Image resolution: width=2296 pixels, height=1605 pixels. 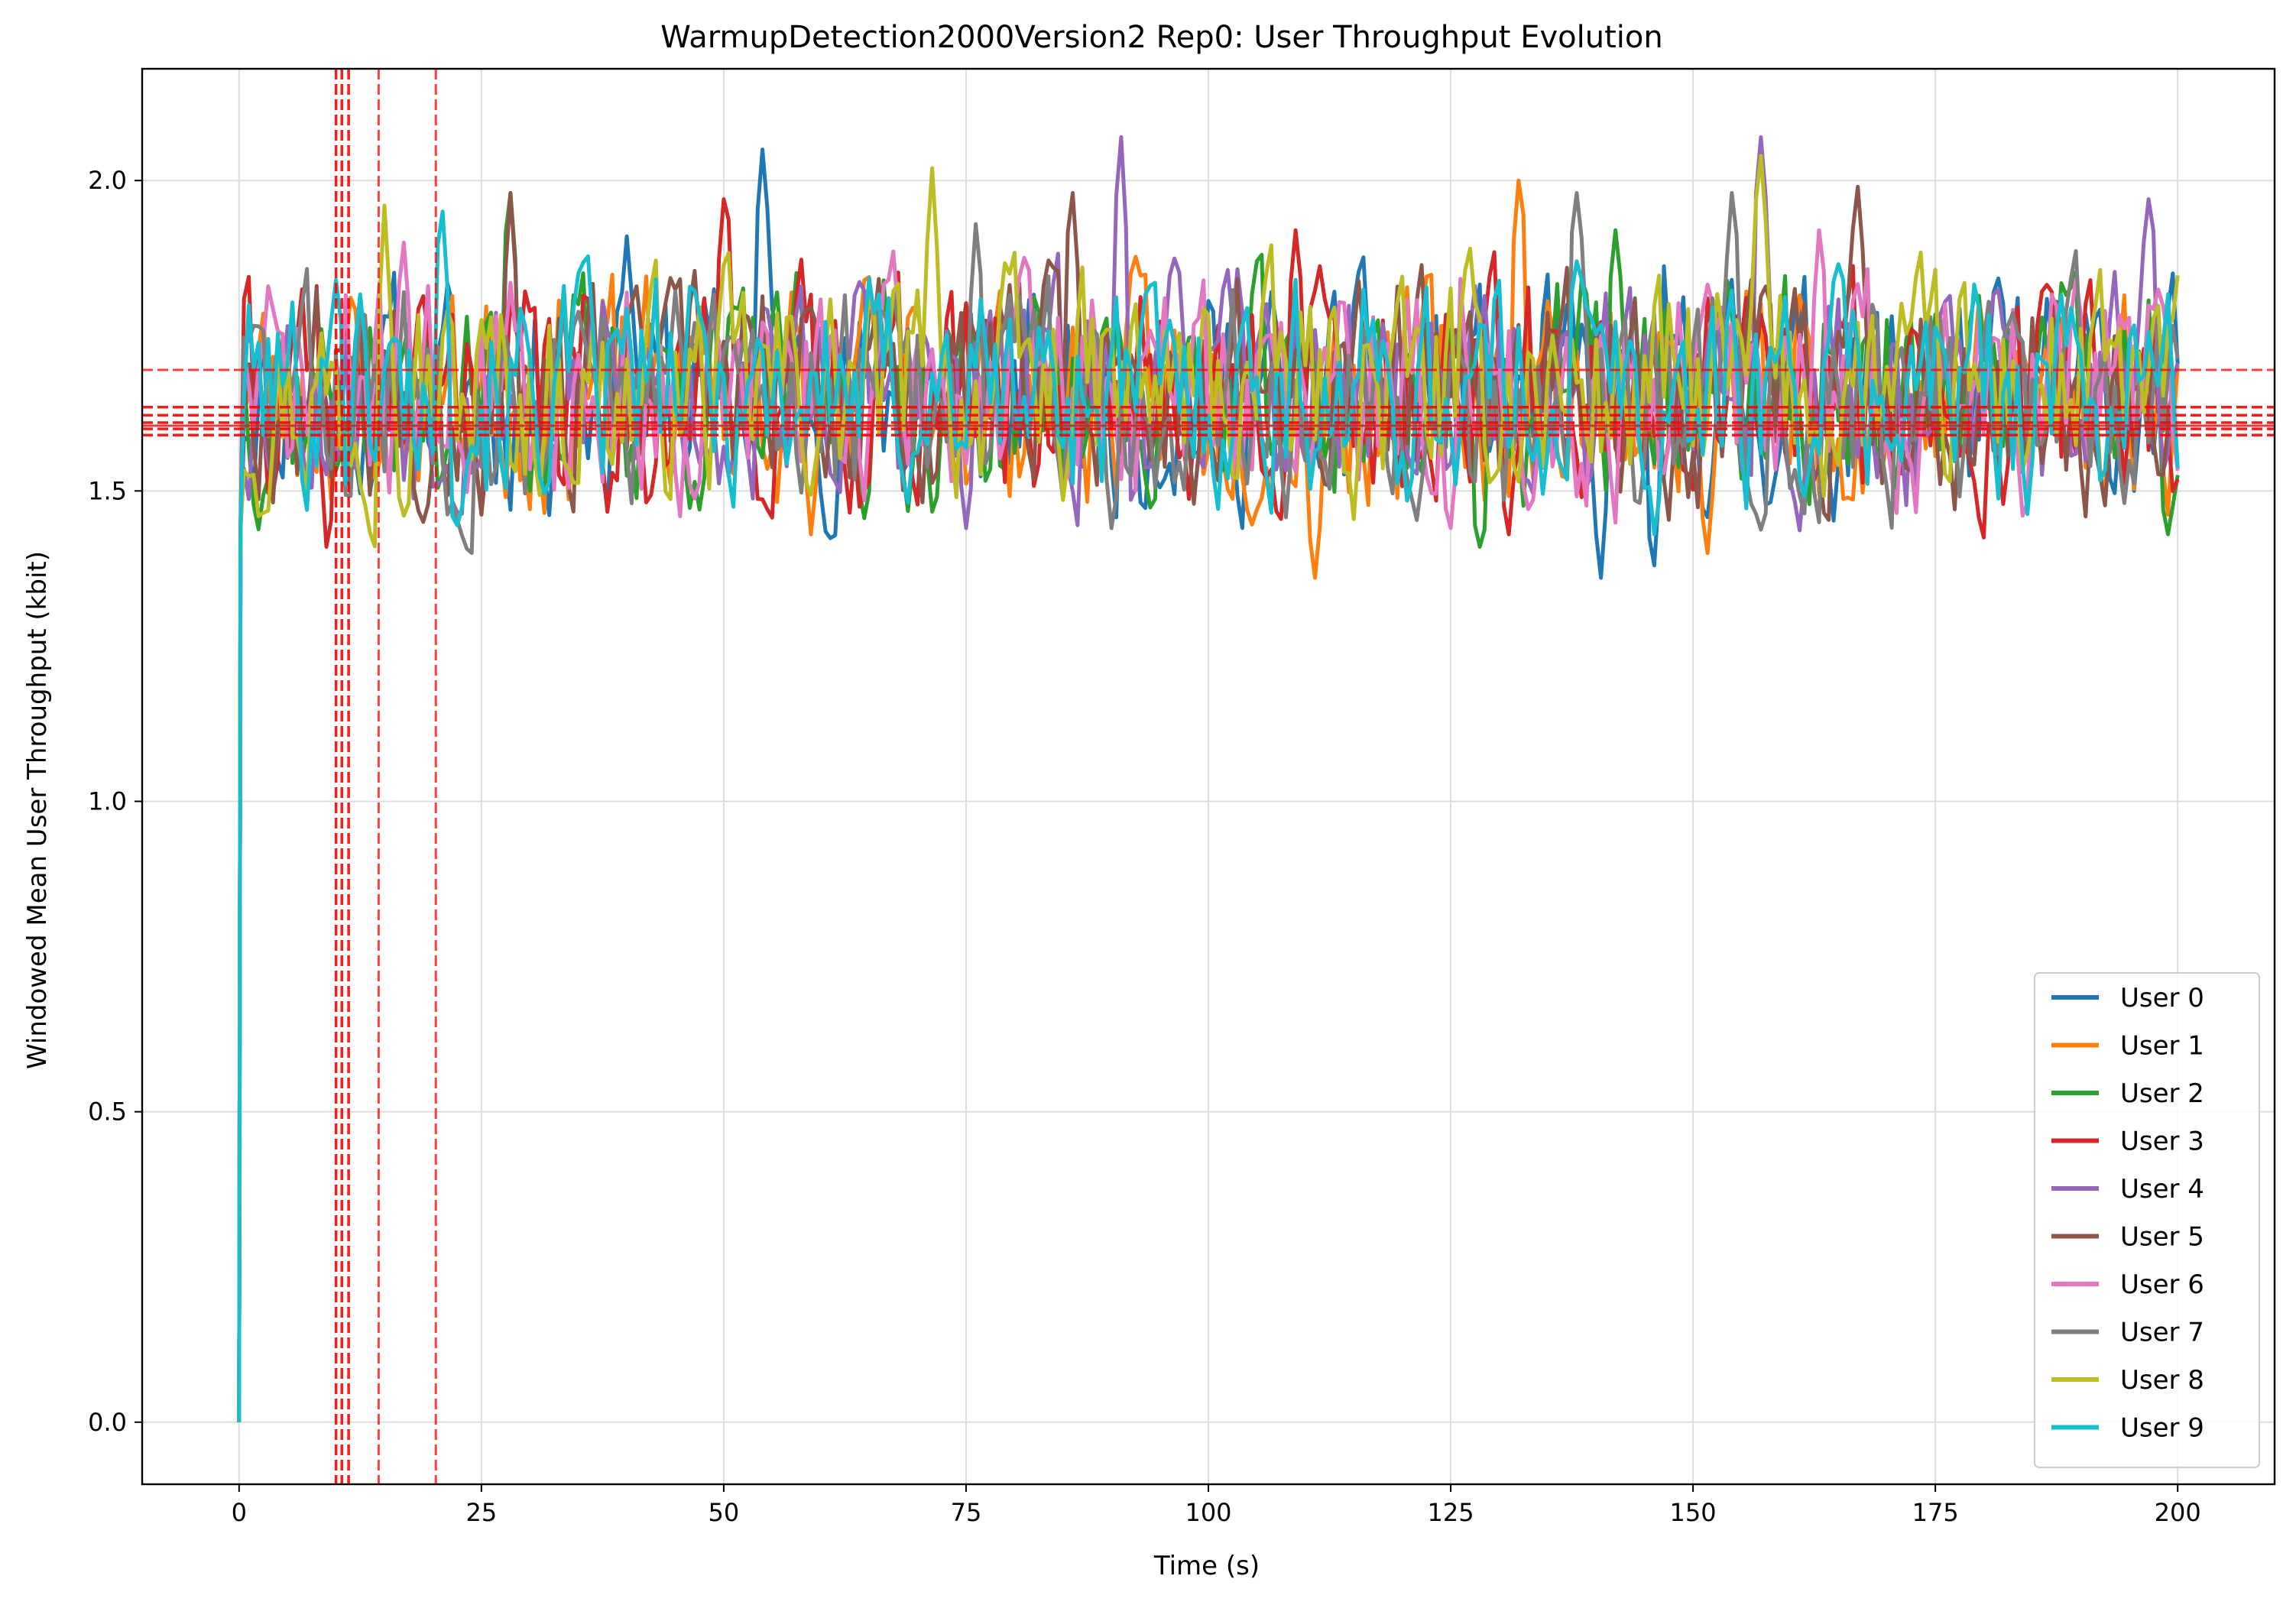 What do you see at coordinates (2178, 1512) in the screenshot?
I see `x-tick-label: 200` at bounding box center [2178, 1512].